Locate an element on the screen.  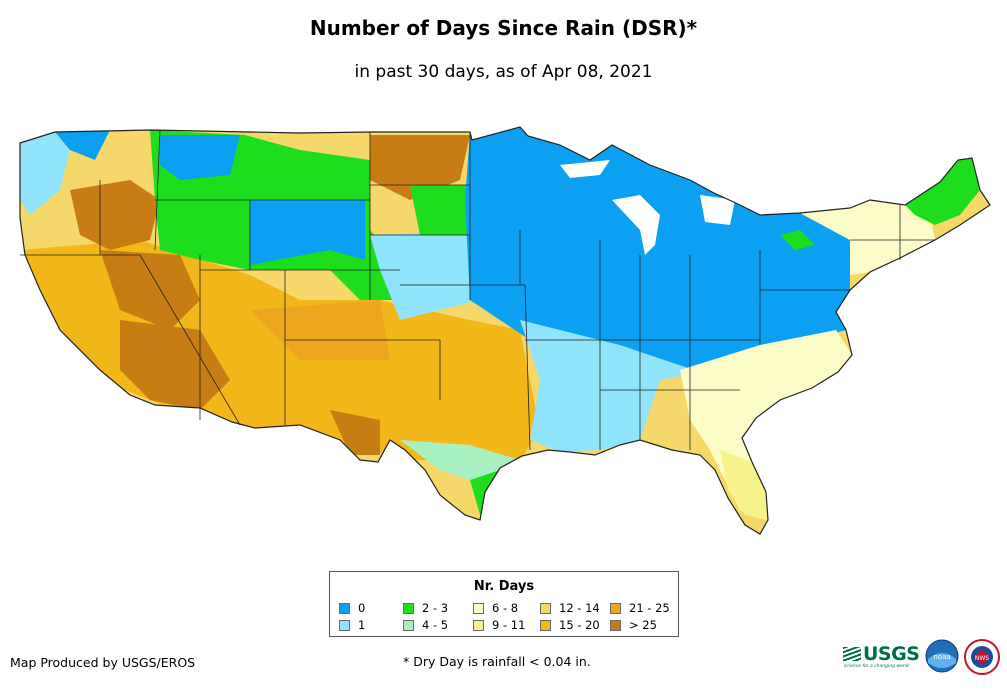
legend-item: 15 - 20 is located at coordinates (570, 625).